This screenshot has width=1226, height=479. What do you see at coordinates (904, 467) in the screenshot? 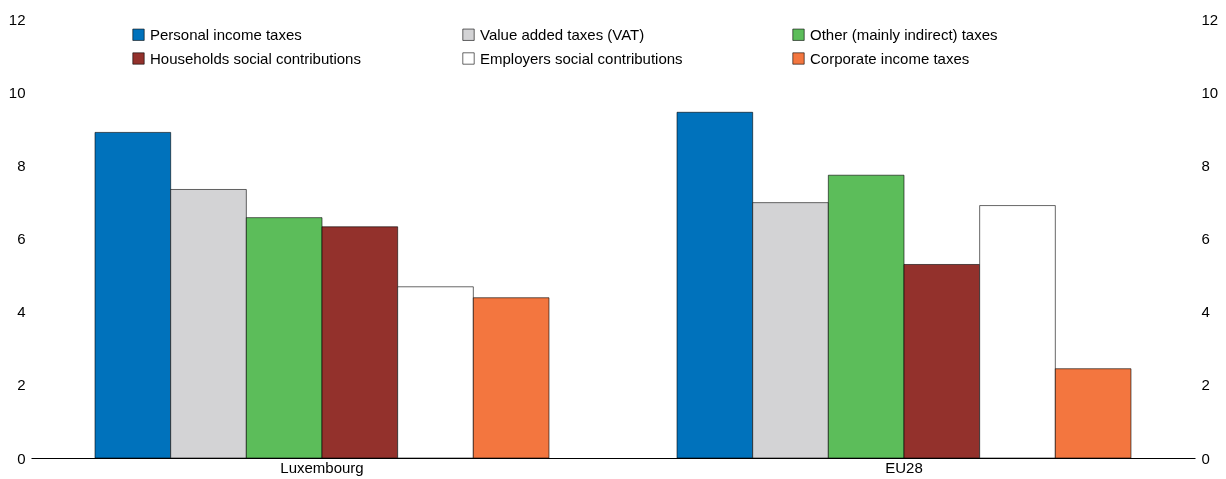
I see `x-tick-label: EU28` at bounding box center [904, 467].